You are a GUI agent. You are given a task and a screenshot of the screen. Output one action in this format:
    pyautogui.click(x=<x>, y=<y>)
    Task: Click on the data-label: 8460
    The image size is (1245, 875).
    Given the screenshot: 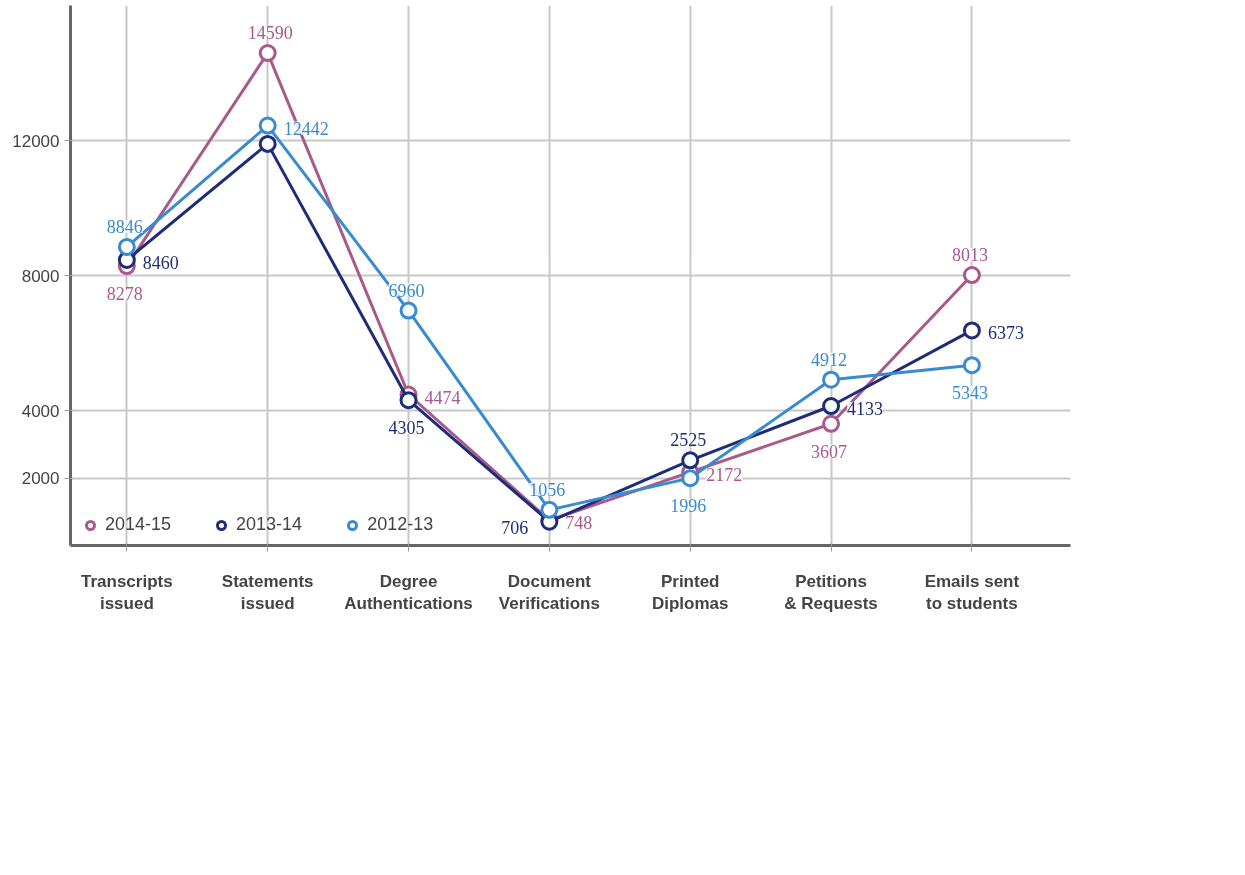 What is the action you would take?
    pyautogui.click(x=160, y=262)
    